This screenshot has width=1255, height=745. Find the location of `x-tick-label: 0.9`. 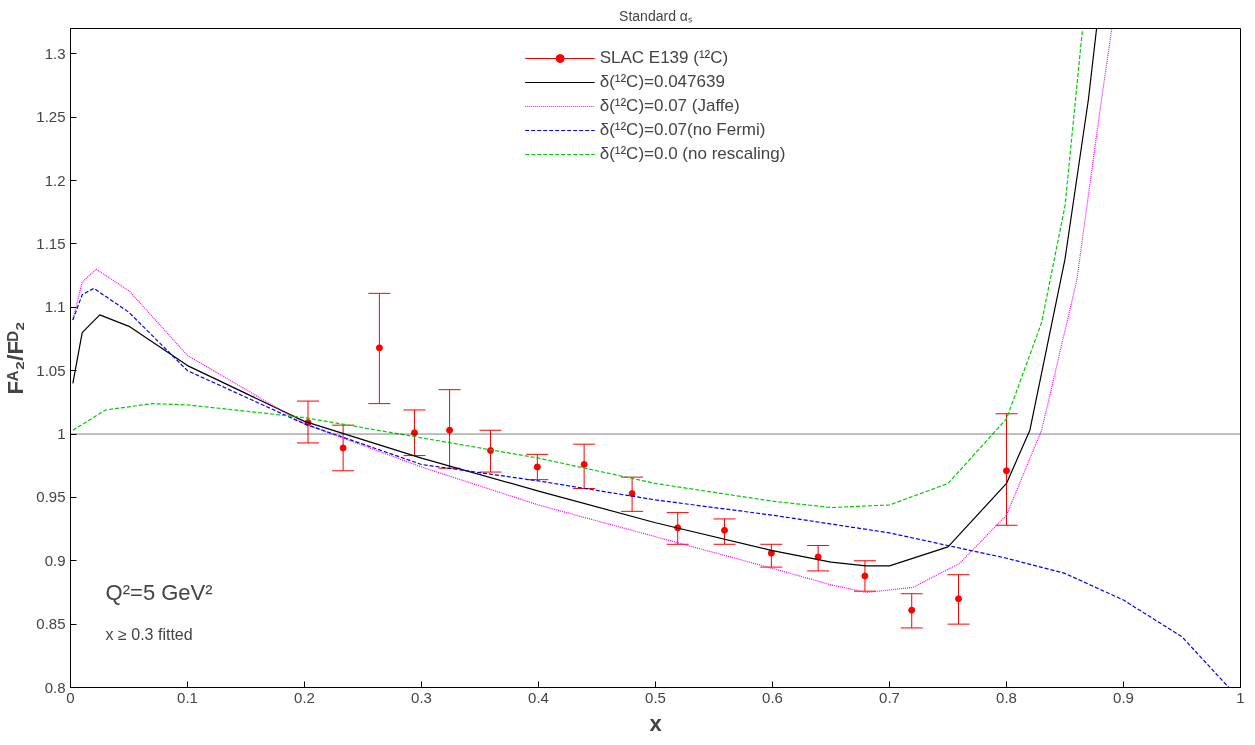

x-tick-label: 0.9 is located at coordinates (1123, 697).